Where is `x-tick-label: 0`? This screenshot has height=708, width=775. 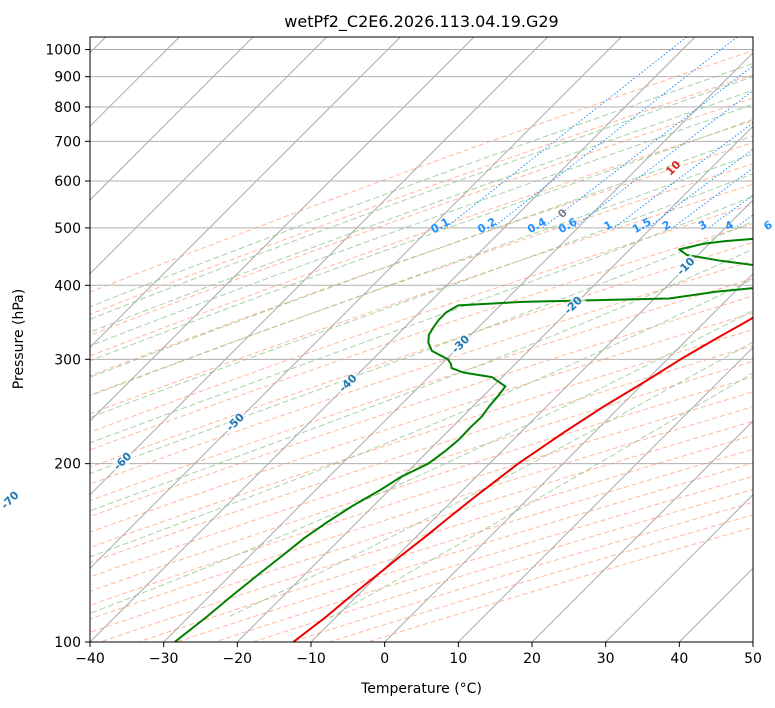
x-tick-label: 0 is located at coordinates (384, 659).